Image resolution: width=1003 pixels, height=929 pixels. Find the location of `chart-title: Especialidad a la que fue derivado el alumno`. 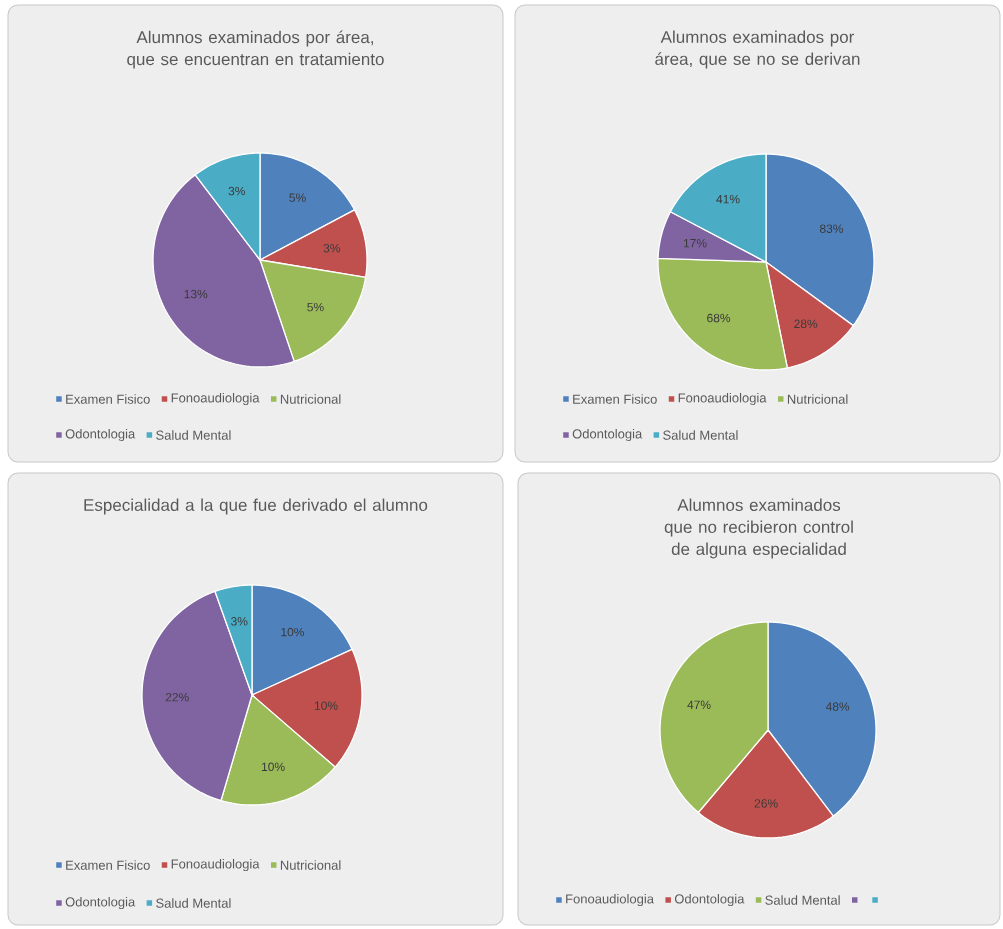

chart-title: Especialidad a la que fue derivado el alumno is located at coordinates (256, 506).